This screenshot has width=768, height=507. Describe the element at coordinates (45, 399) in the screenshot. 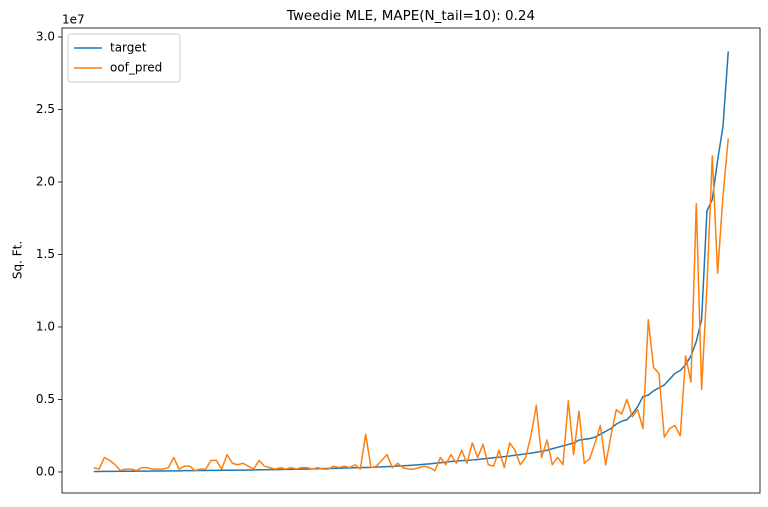

I see `y-tick-label: 0.5` at that location.